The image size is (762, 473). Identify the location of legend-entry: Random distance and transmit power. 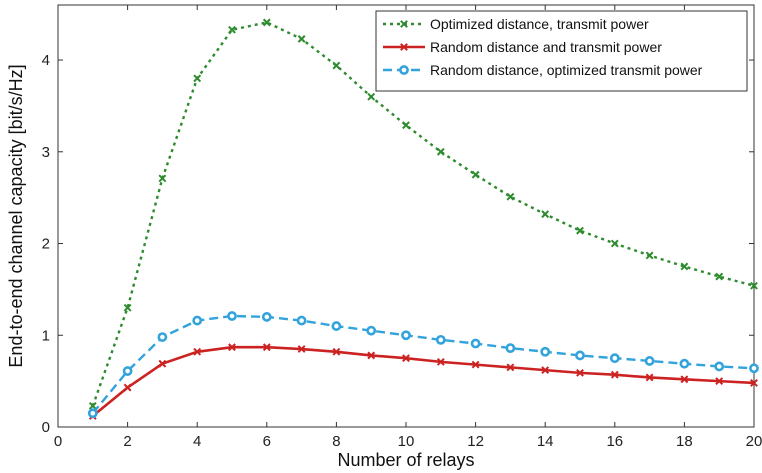
(522, 47).